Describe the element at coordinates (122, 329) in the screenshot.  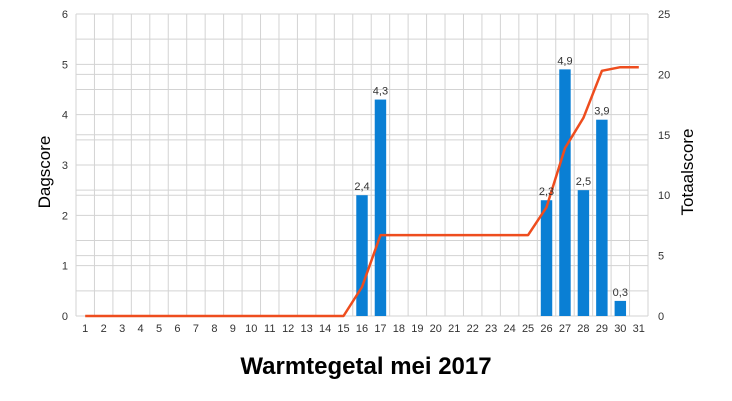
I see `x-tick-label: 3` at that location.